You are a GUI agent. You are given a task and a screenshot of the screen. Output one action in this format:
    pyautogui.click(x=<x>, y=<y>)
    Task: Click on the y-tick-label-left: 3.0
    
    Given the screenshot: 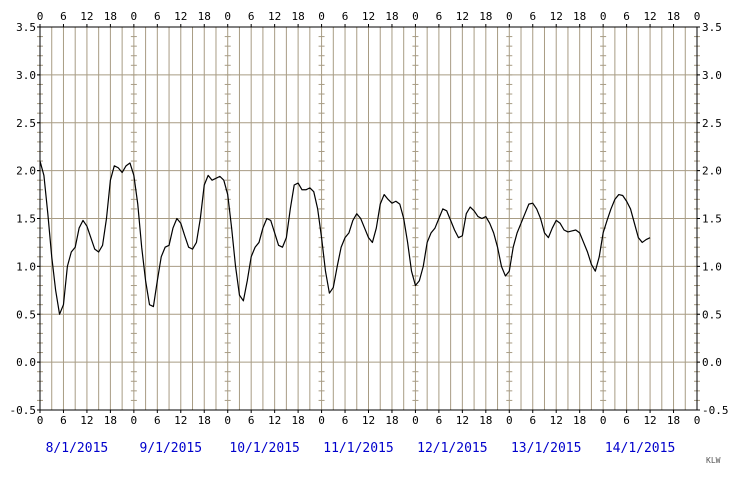 What is the action you would take?
    pyautogui.click(x=26, y=75)
    